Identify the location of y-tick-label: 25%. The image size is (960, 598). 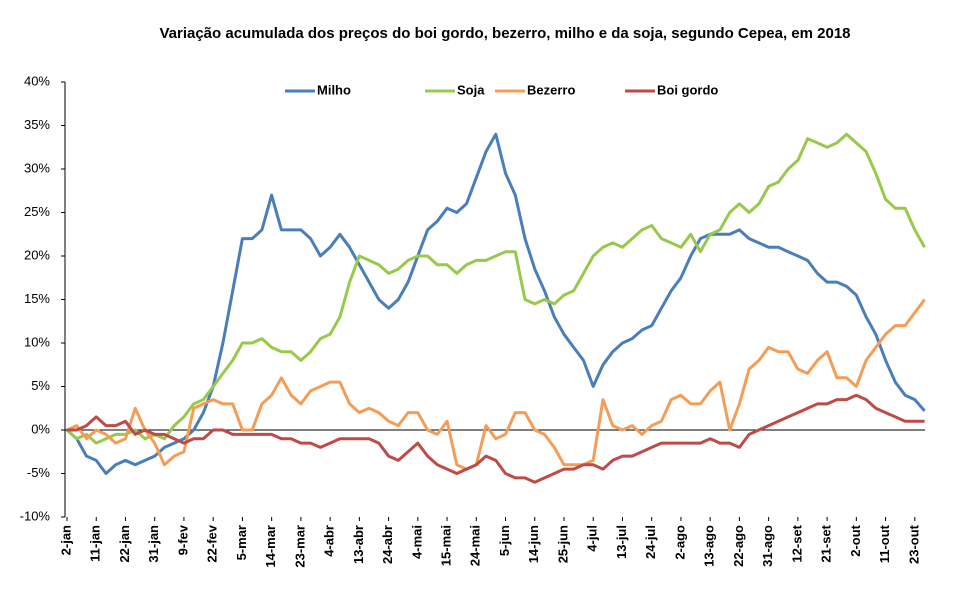
(37, 211).